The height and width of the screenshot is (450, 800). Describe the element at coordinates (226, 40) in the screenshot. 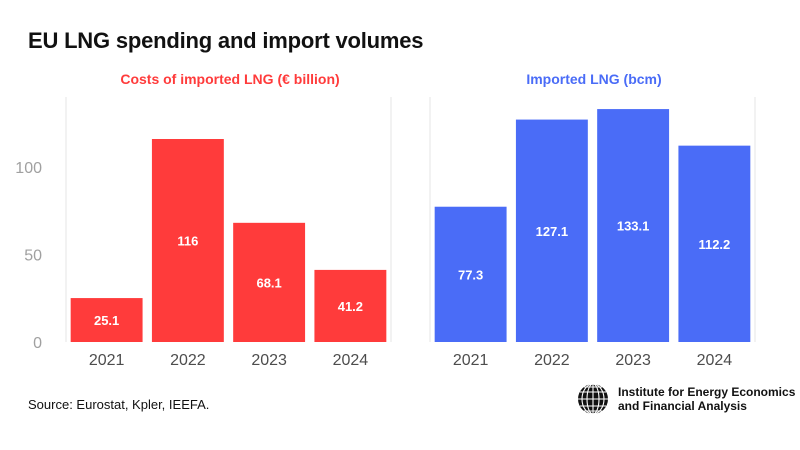

I see `chart-title: EU LNG spending and import volumes` at that location.